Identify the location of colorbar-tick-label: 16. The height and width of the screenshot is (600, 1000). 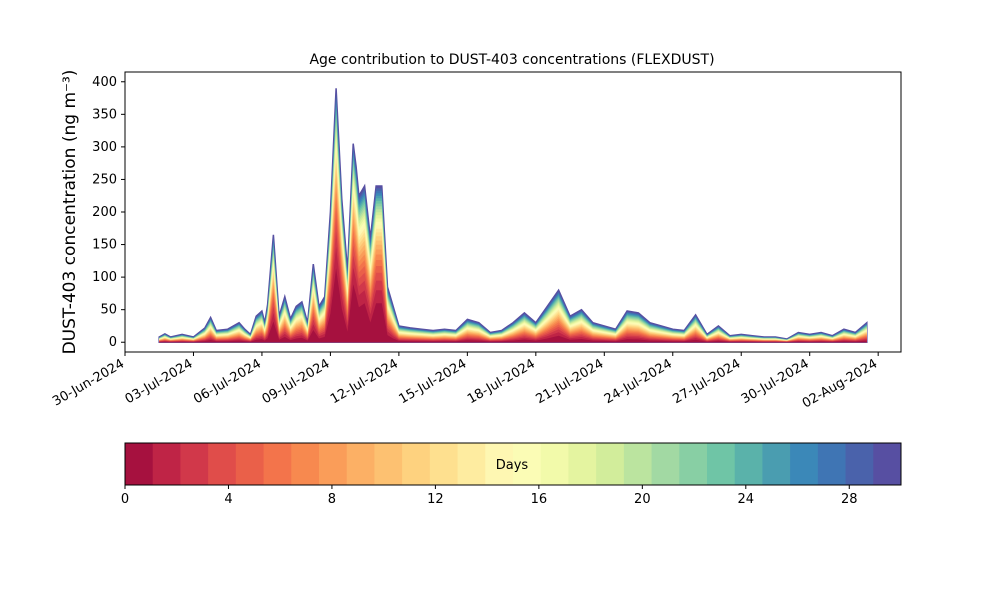
(539, 499).